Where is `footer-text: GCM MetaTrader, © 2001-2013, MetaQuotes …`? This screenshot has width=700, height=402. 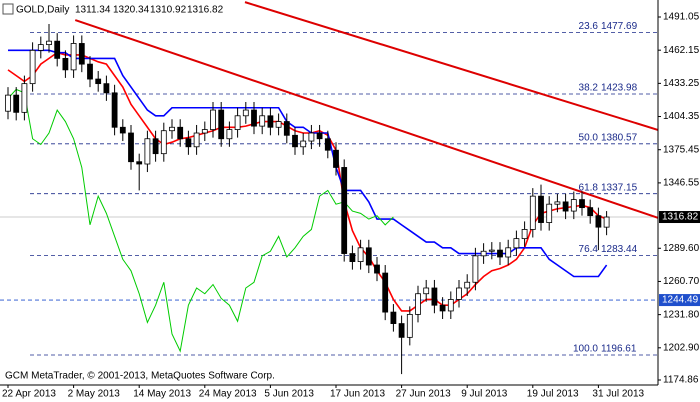 footer-text: GCM MetaTrader, © 2001-2013, MetaQuotes … is located at coordinates (140, 376).